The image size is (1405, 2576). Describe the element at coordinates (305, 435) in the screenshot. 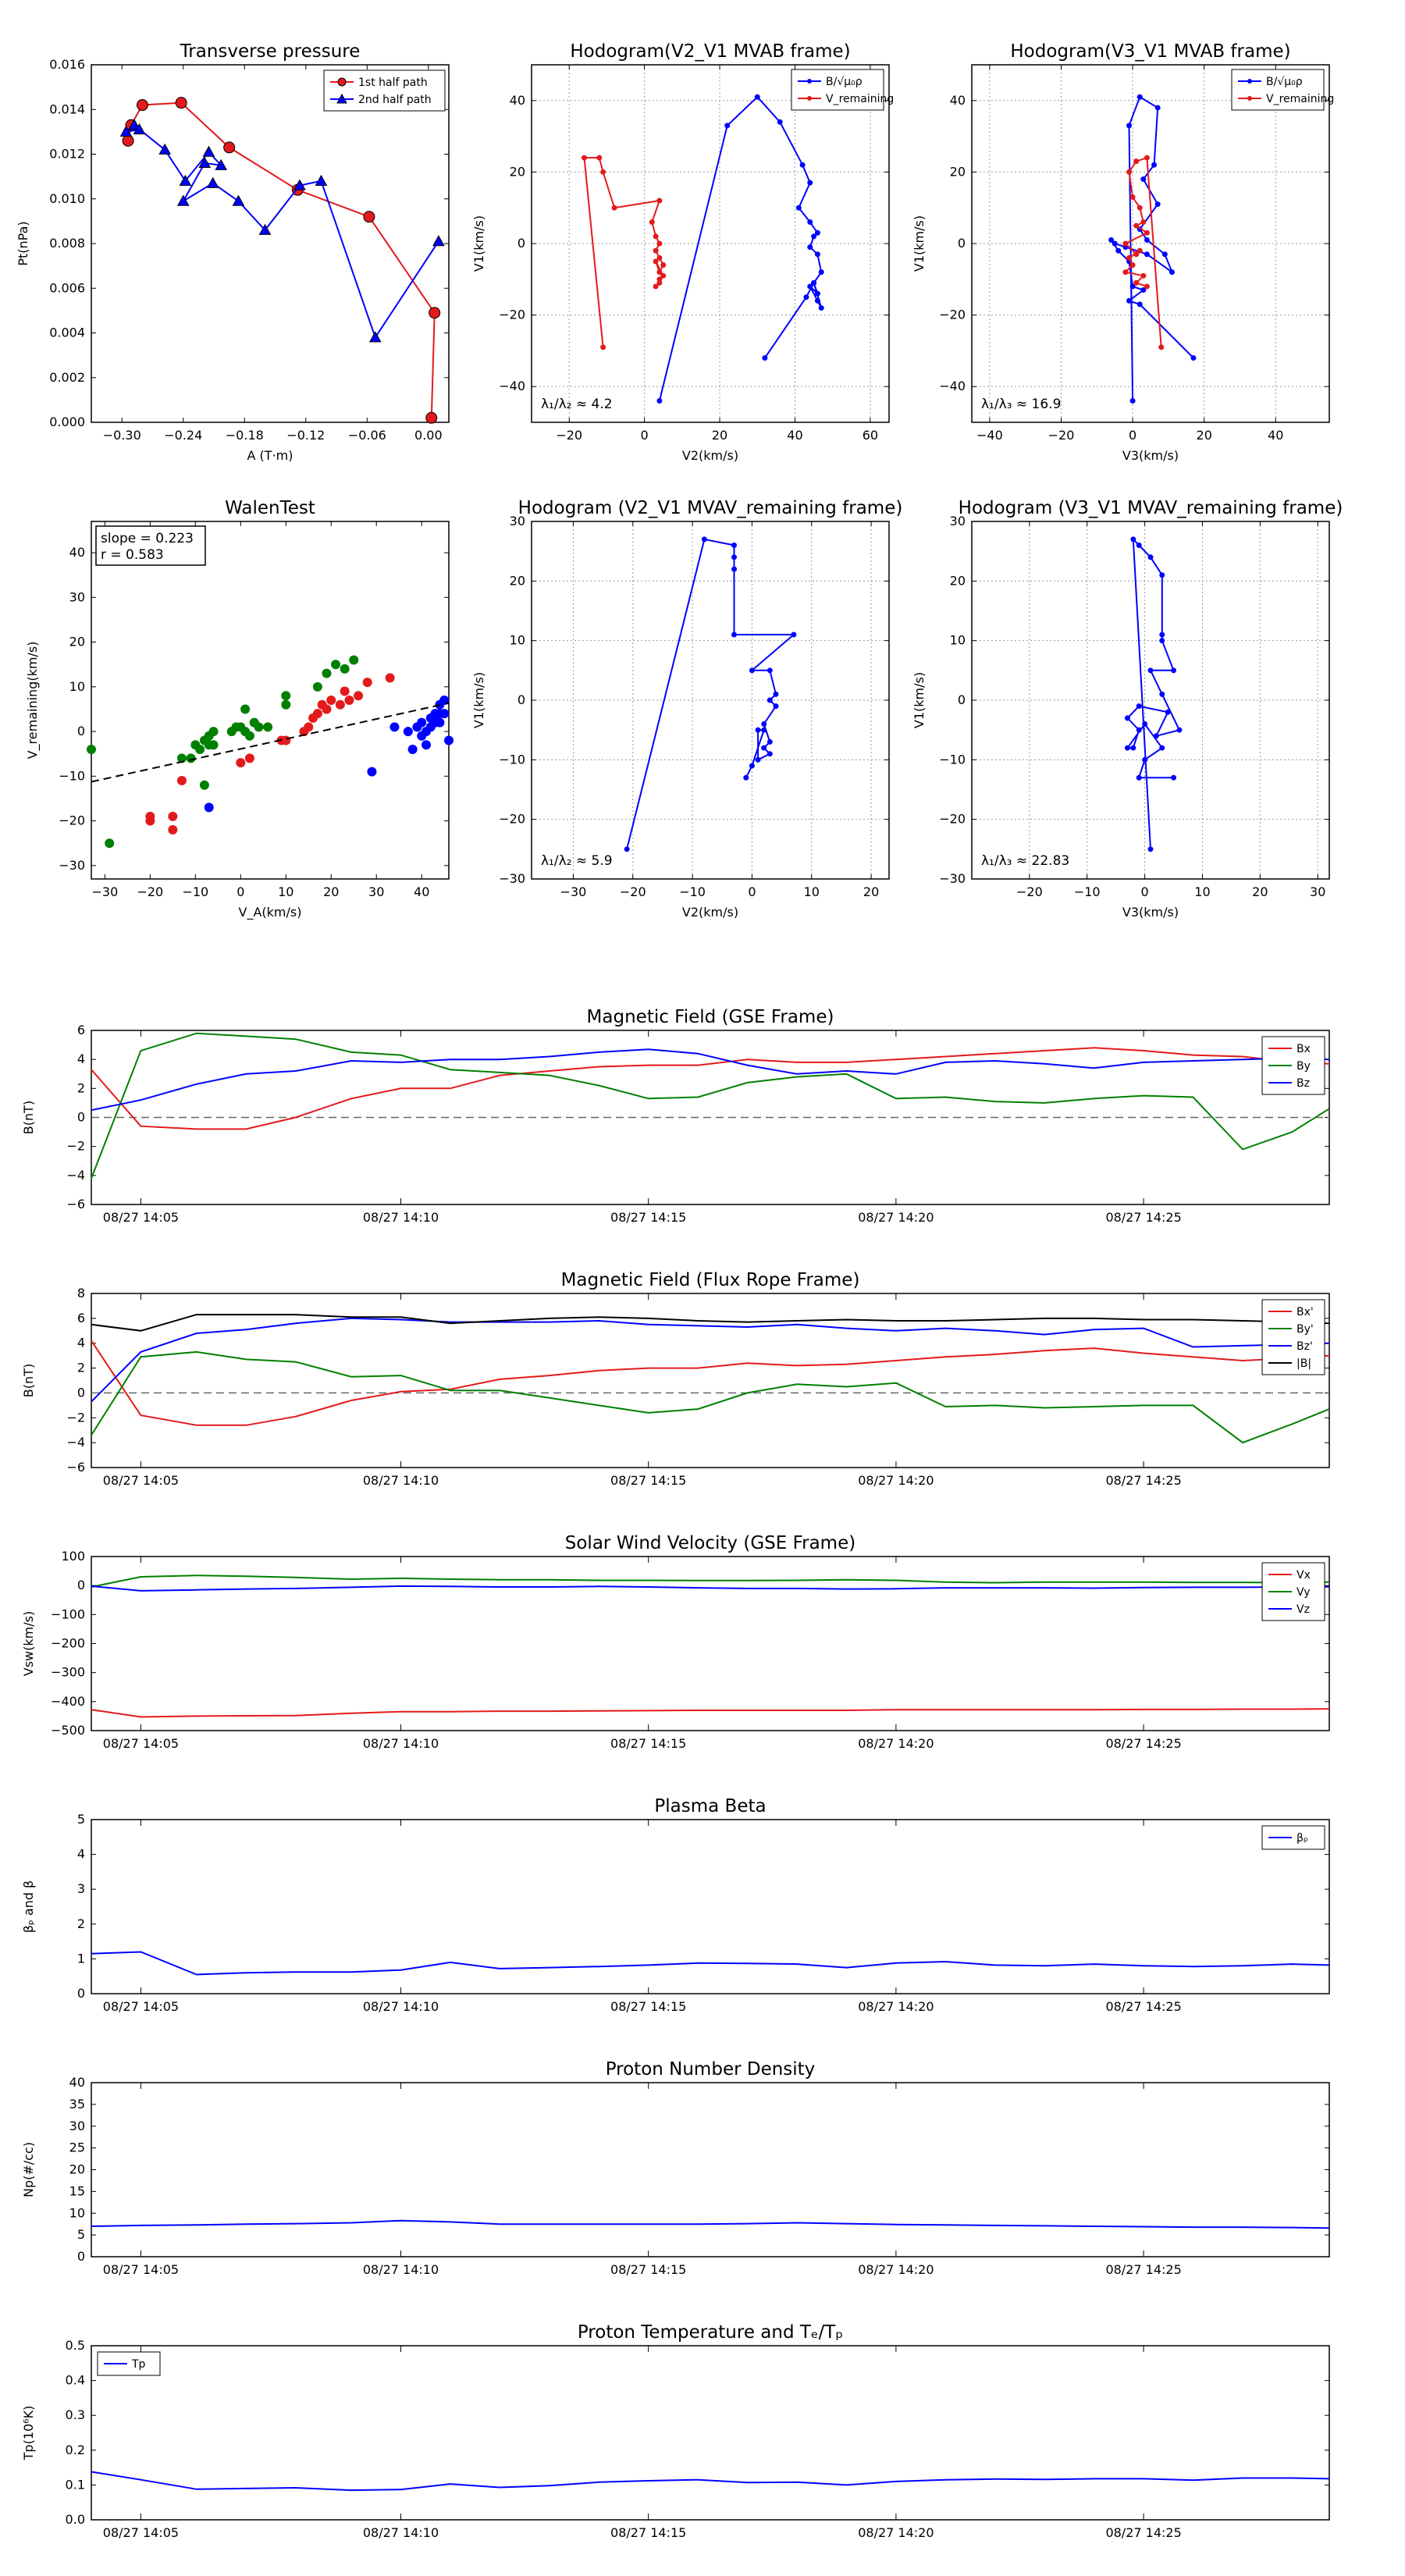

I see `tp-xtick-label: −0.12` at that location.